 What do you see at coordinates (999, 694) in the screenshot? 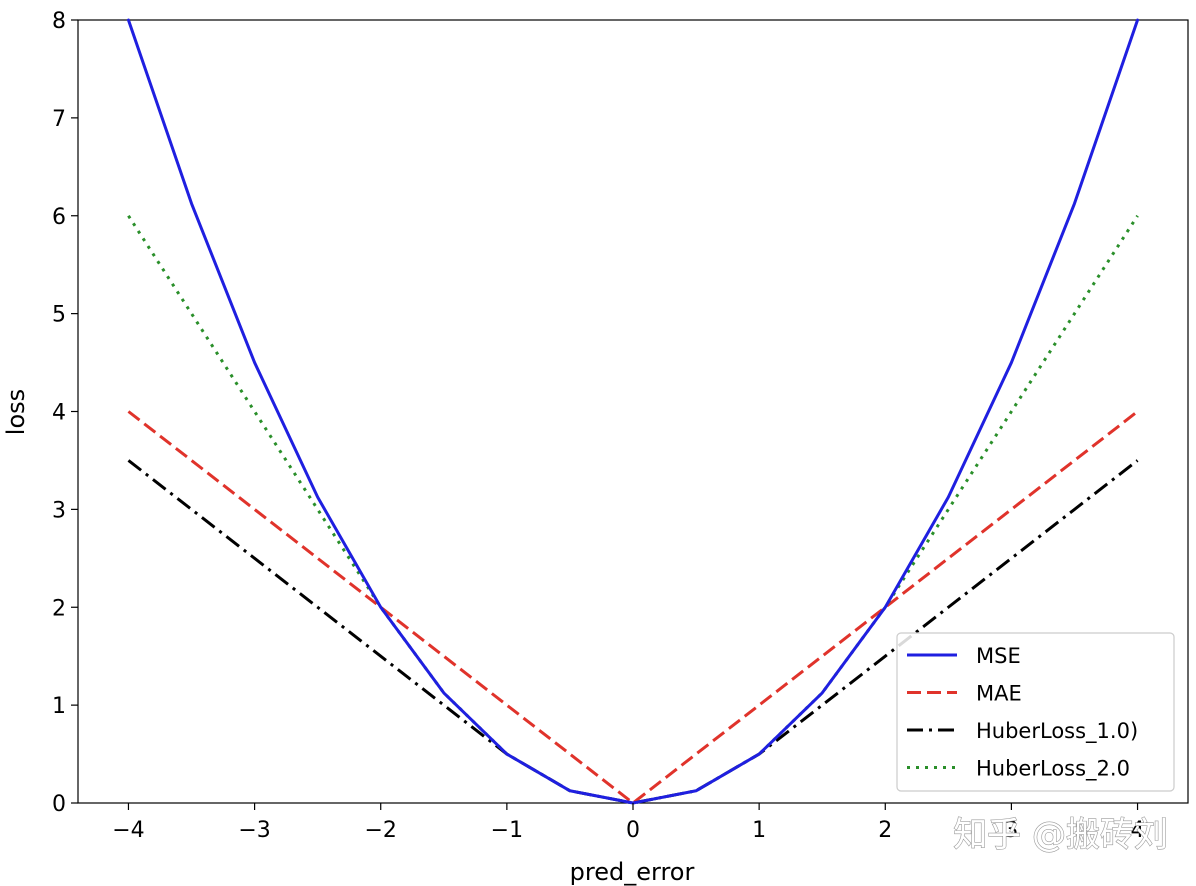
I see `legend-label: MAE` at bounding box center [999, 694].